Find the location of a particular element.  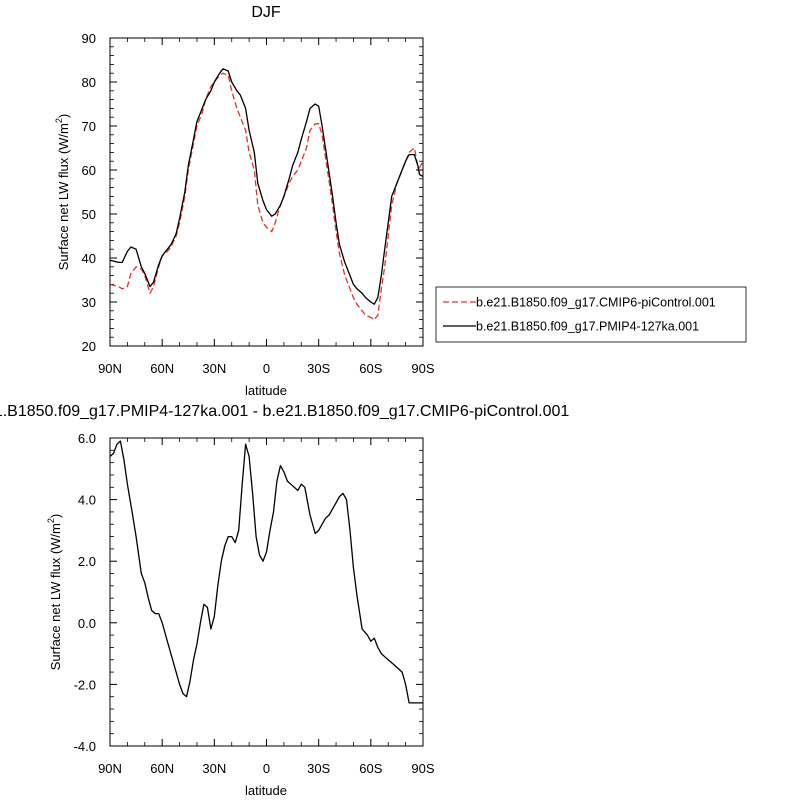

ytick-label: 60 is located at coordinates (89, 170).